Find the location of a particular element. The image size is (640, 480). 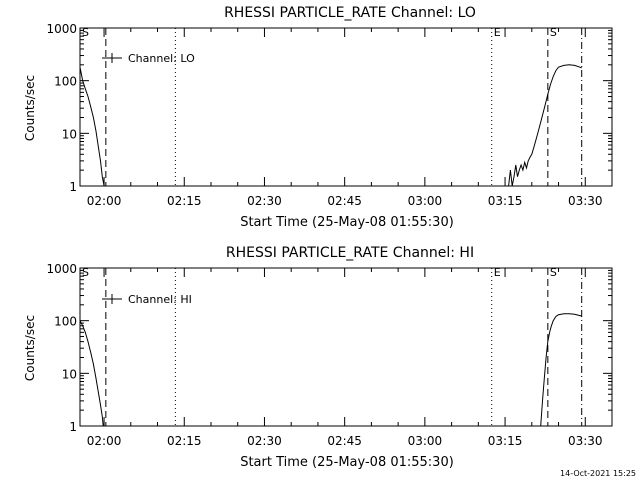

legend: Channel: LO is located at coordinates (148, 58).